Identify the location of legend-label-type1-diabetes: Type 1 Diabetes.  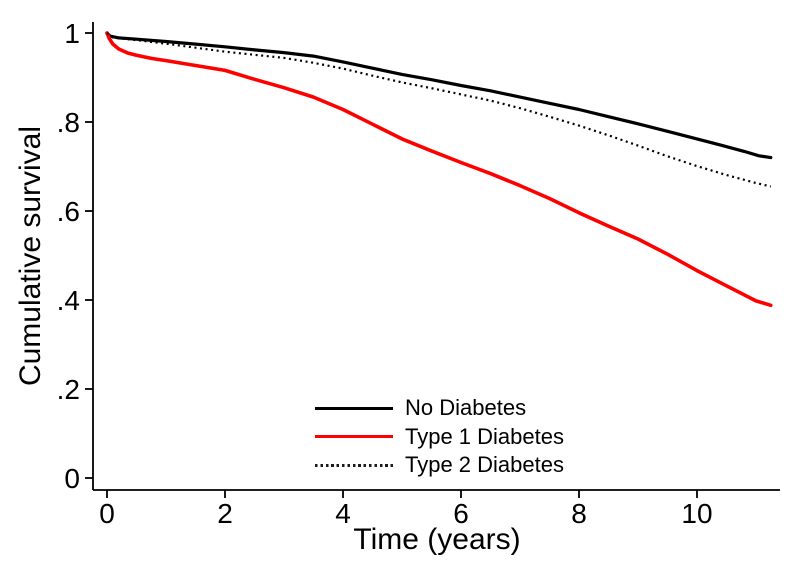
(484, 436).